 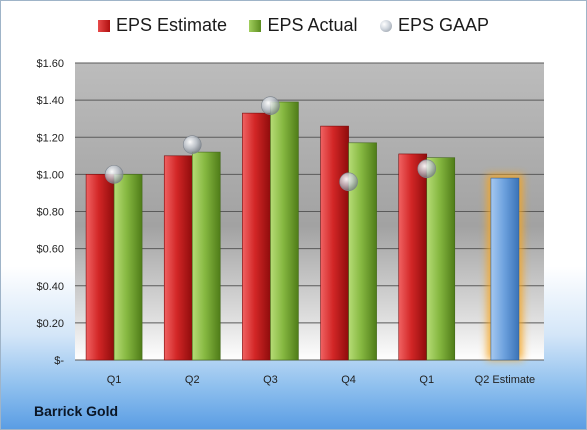 I want to click on y-tick-label: $0.80, so click(x=50, y=213).